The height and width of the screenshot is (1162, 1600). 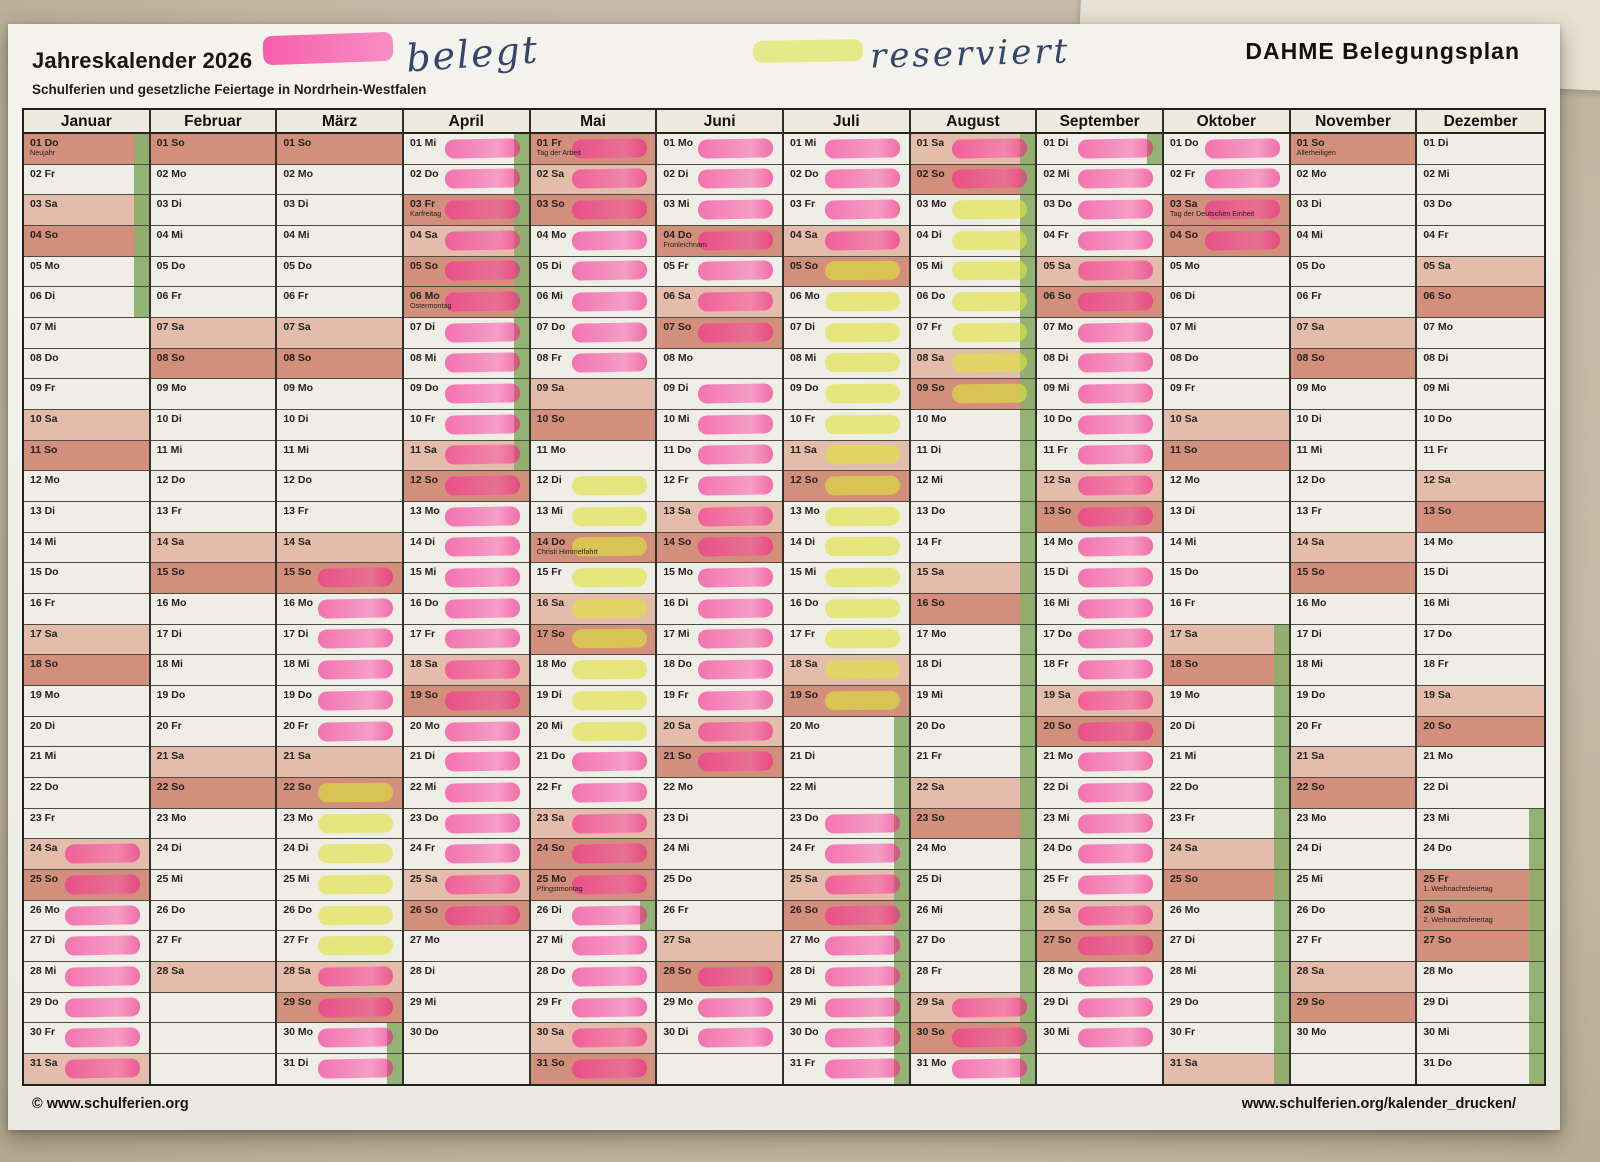 What do you see at coordinates (213, 487) in the screenshot?
I see `day-cell: 12 Do` at bounding box center [213, 487].